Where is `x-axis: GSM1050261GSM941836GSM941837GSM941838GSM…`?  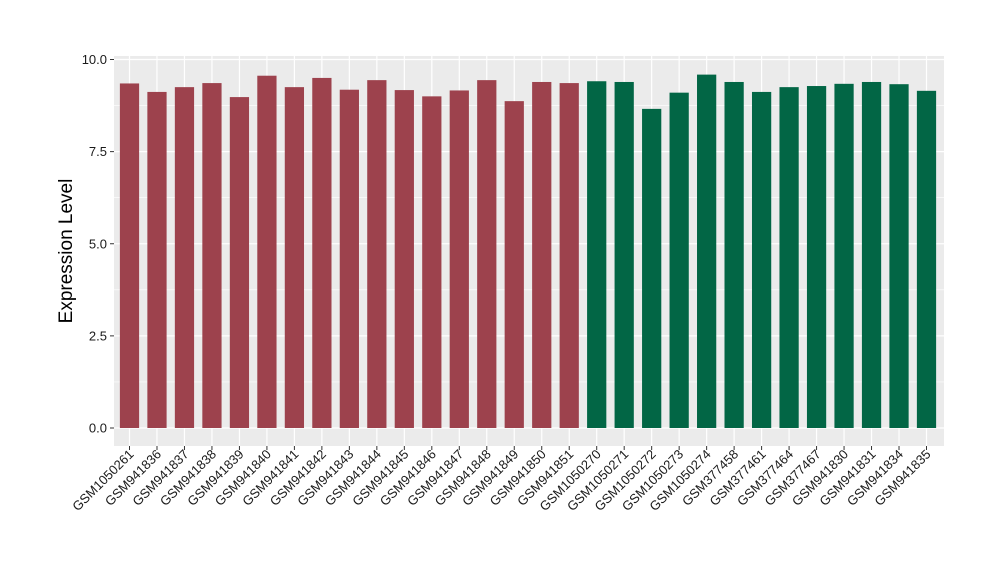 x-axis: GSM1050261GSM941836GSM941837GSM941838GSM… is located at coordinates (501, 480).